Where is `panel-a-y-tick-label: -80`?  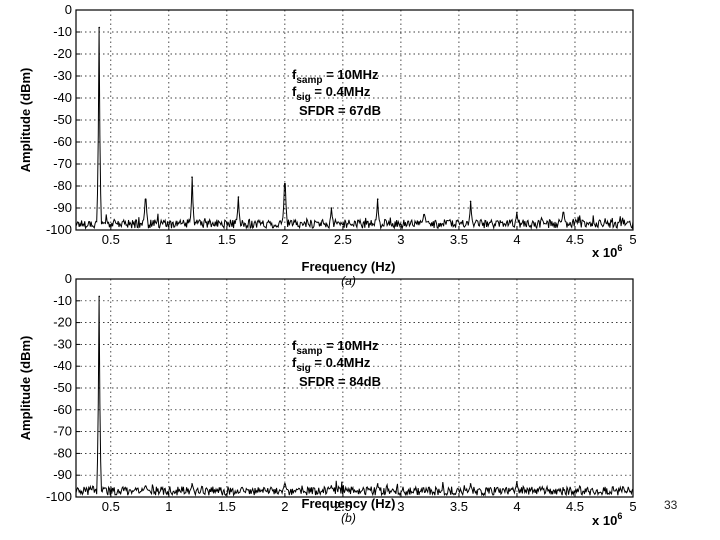 panel-a-y-tick-label: -80 is located at coordinates (62, 185).